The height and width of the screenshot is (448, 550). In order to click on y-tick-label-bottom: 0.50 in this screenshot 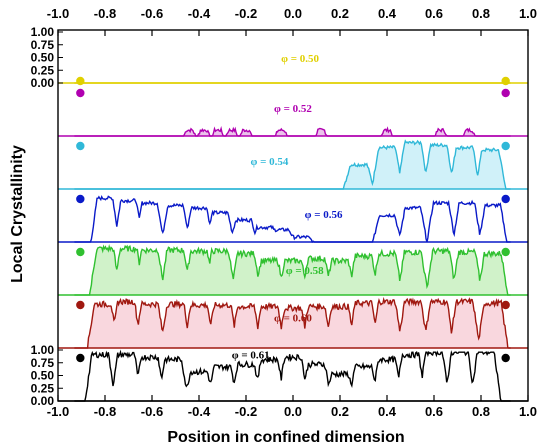, I will do `click(43, 376)`.